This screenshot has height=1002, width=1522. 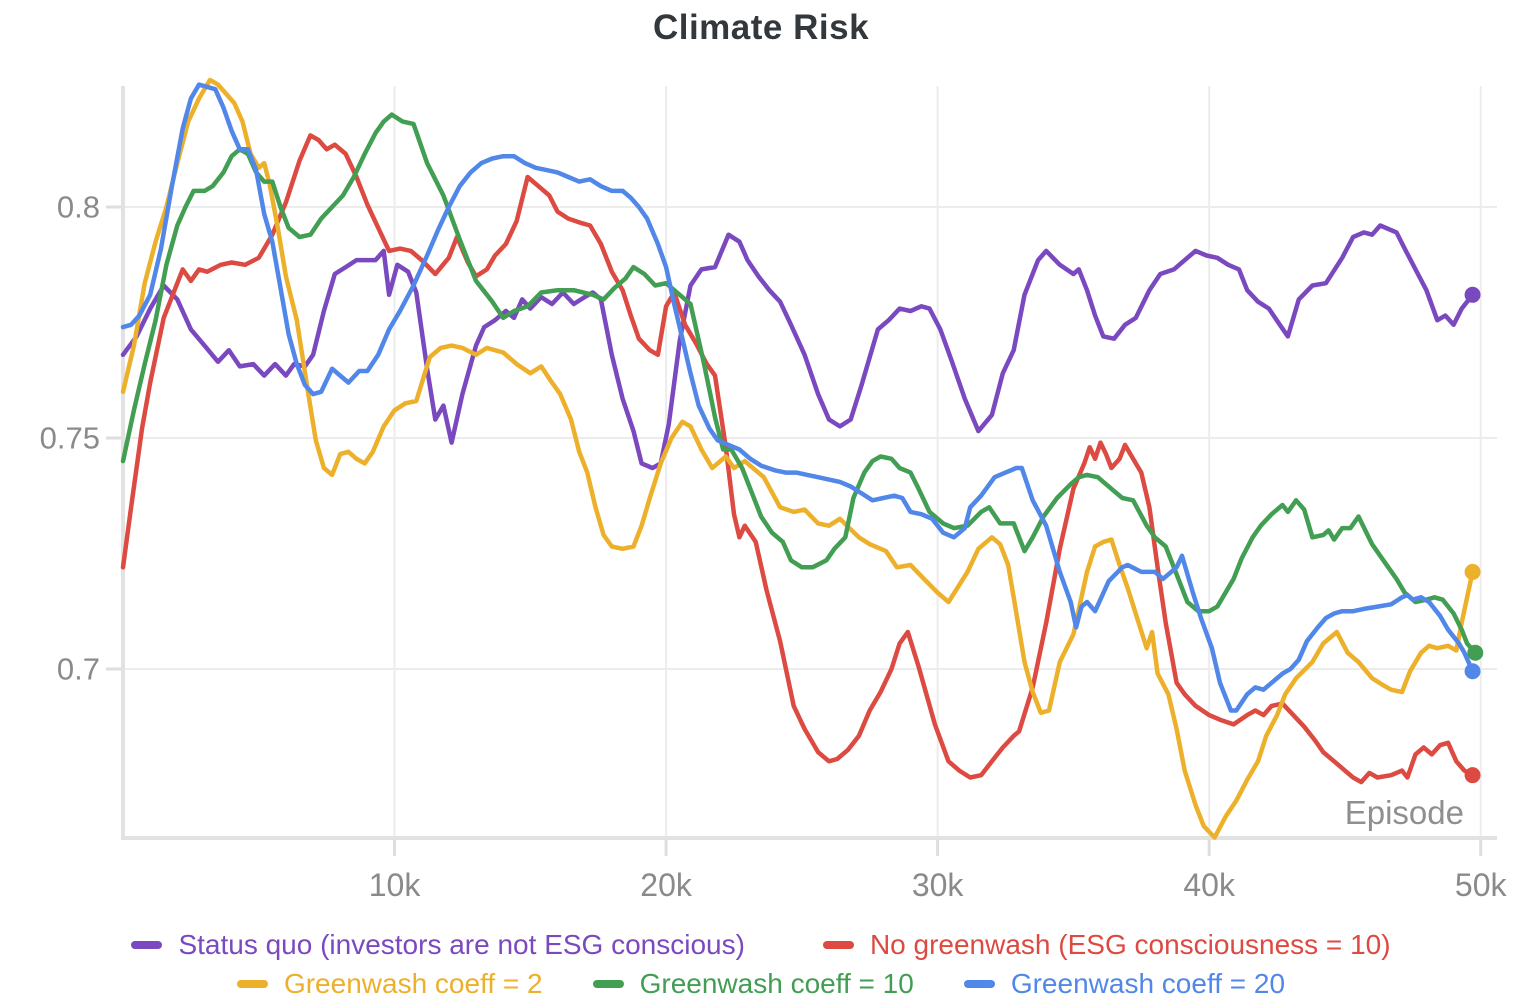 What do you see at coordinates (1404, 812) in the screenshot?
I see `x-axis-label: Episode` at bounding box center [1404, 812].